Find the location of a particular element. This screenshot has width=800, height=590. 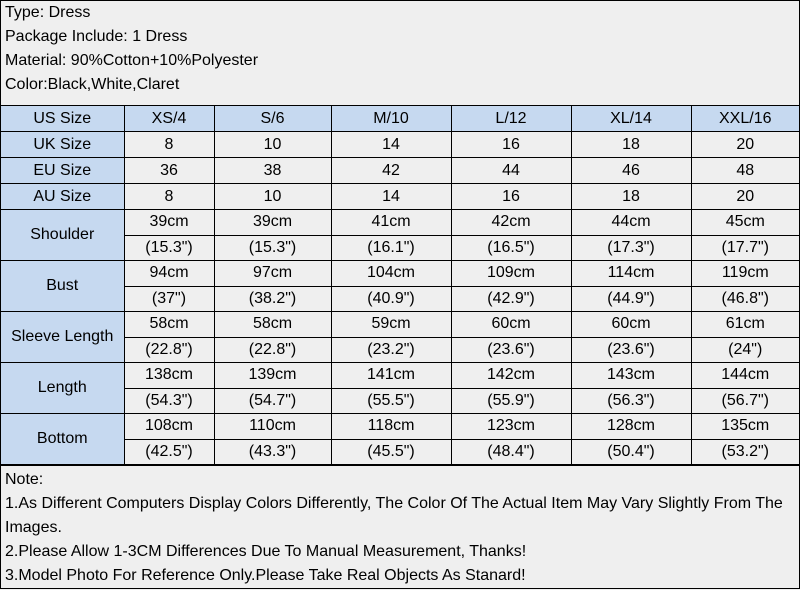

info-line: Material: 90%Cotton+10%Polyester is located at coordinates (132, 60).